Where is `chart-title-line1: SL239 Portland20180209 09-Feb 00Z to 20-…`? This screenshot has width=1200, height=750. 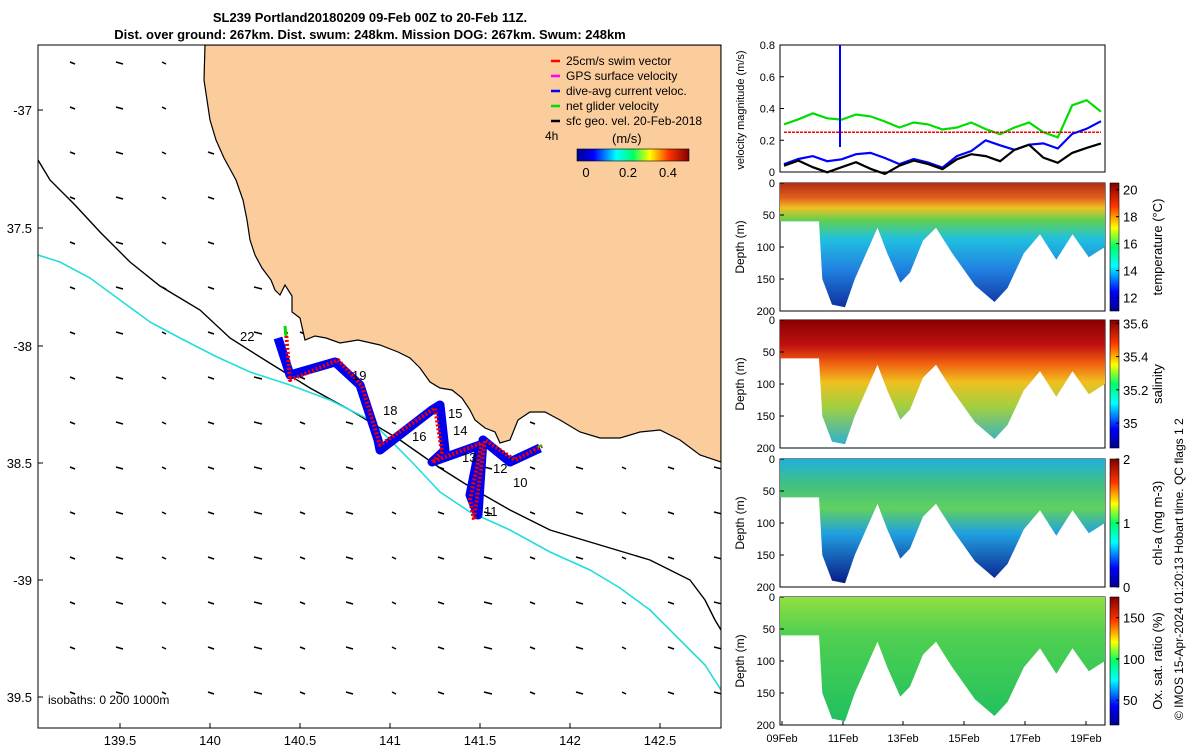 chart-title-line1: SL239 Portland20180209 09-Feb 00Z to 20-… is located at coordinates (370, 17).